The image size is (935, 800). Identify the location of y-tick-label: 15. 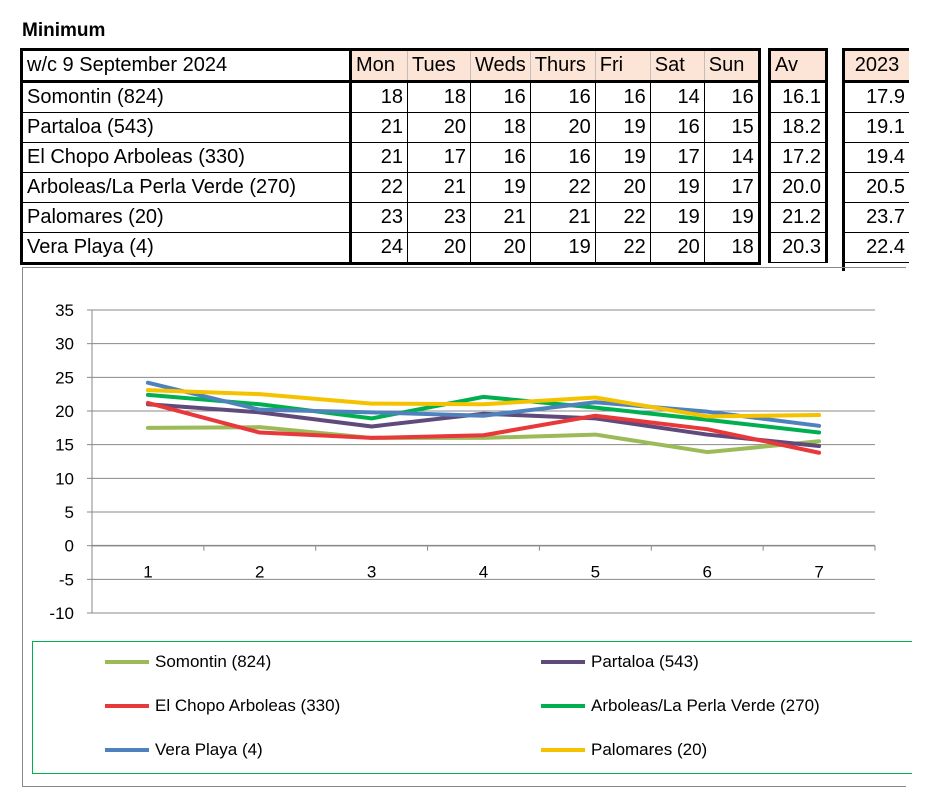
(64, 445).